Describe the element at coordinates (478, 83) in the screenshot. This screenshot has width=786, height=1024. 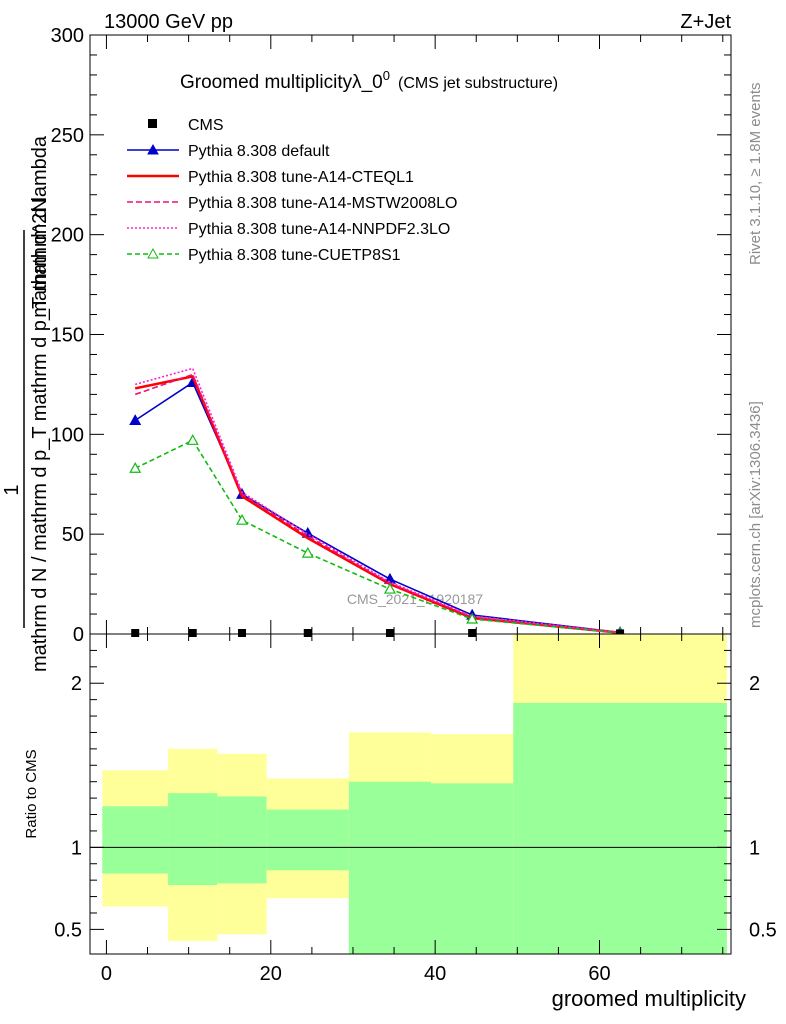
I see `plot-title-sub: (CMS jet substructure)` at that location.